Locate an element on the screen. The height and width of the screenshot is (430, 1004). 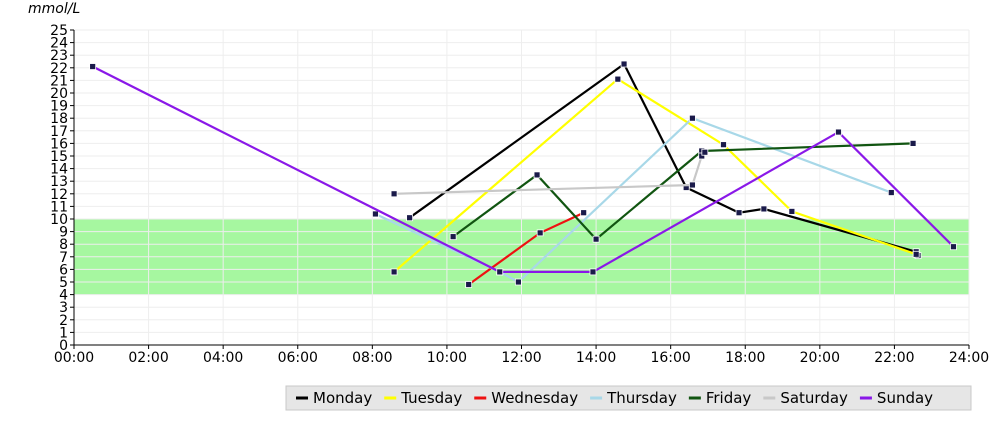
y-tick-label: 13 is located at coordinates (59, 182).